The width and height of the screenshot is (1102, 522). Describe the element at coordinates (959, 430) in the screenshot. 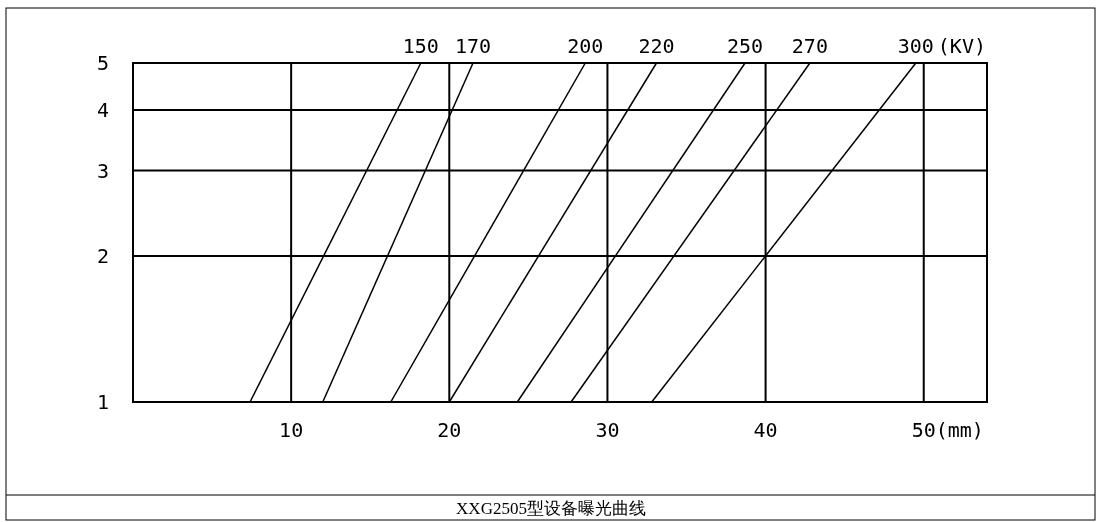

I see `x-axis-title: (mm)` at that location.